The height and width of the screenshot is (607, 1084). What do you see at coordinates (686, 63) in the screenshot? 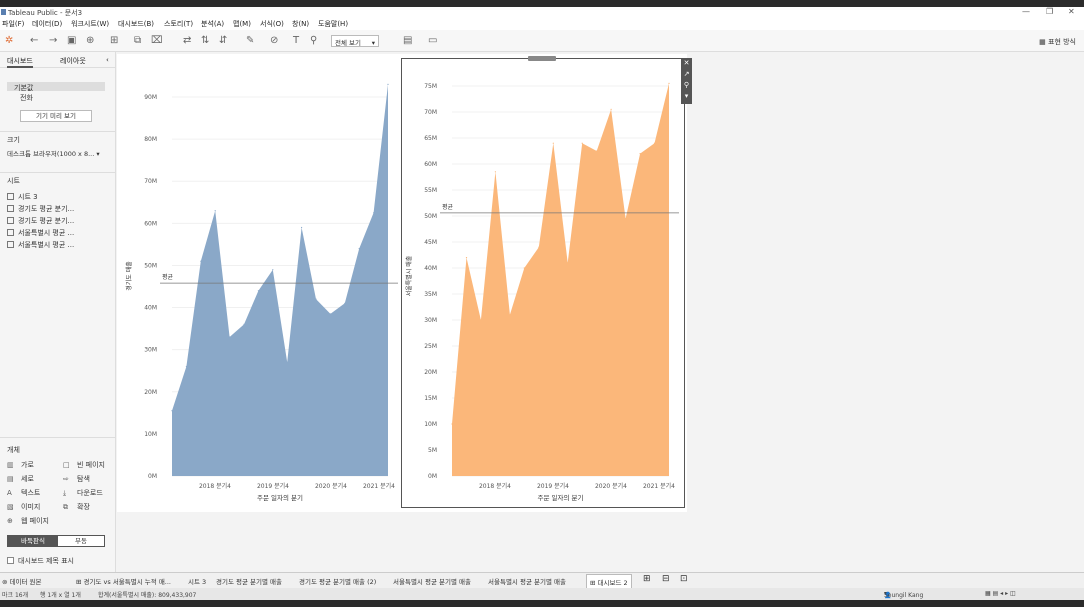
I see `remove-icon: ✕` at bounding box center [686, 63].